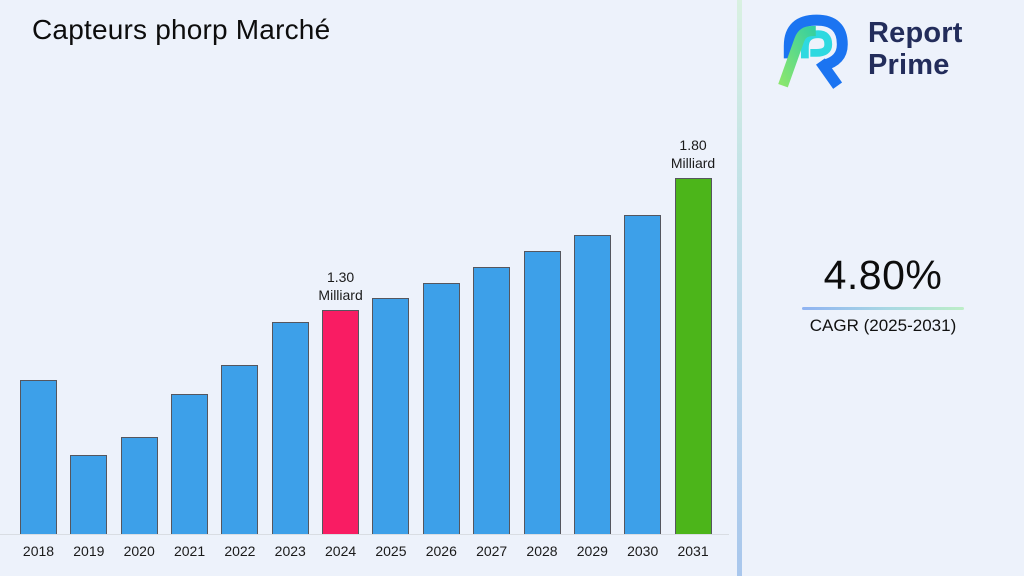 This screenshot has width=1024, height=576. Describe the element at coordinates (38, 457) in the screenshot. I see `bar-2018` at that location.